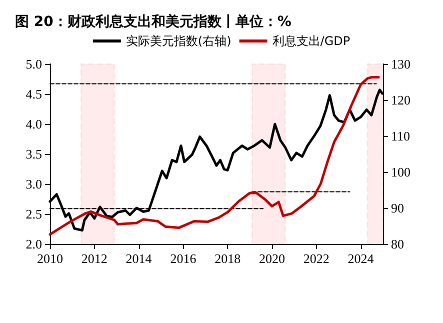 The height and width of the screenshot is (323, 443). Describe the element at coordinates (94, 258) in the screenshot. I see `x-tick-label: 2012` at that location.